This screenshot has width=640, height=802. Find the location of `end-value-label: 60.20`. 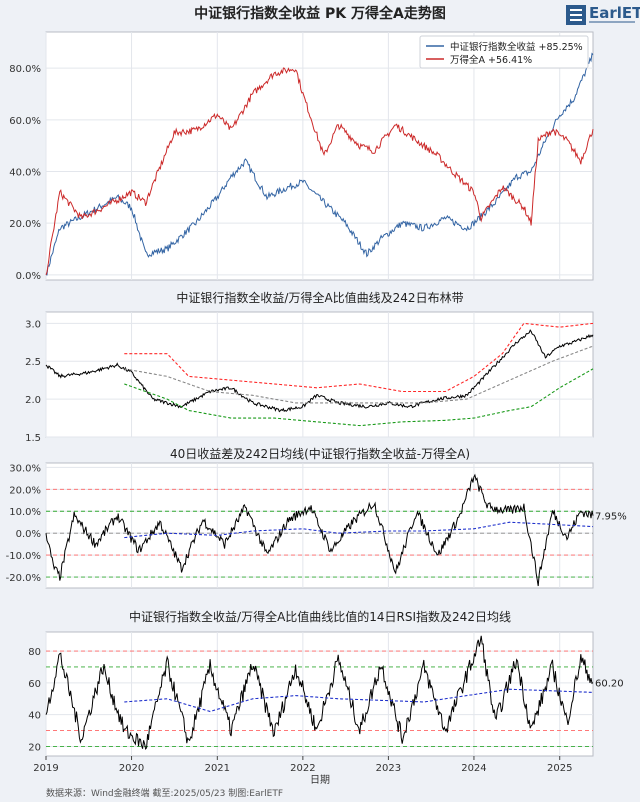

end-value-label: 60.20 is located at coordinates (609, 684).